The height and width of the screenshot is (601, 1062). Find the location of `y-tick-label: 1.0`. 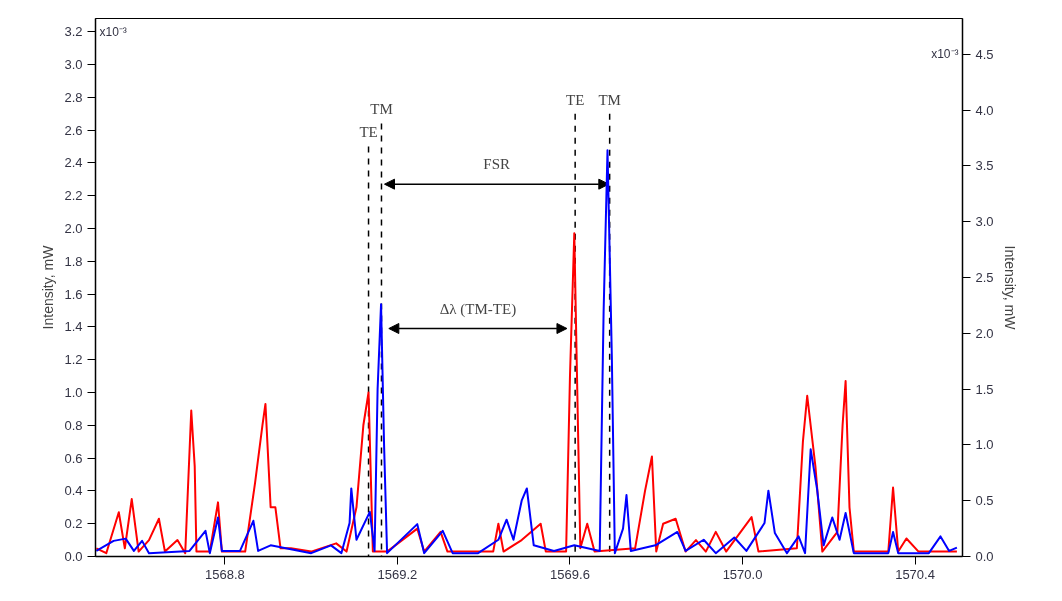

y-tick-label: 1.0 is located at coordinates (73, 392).